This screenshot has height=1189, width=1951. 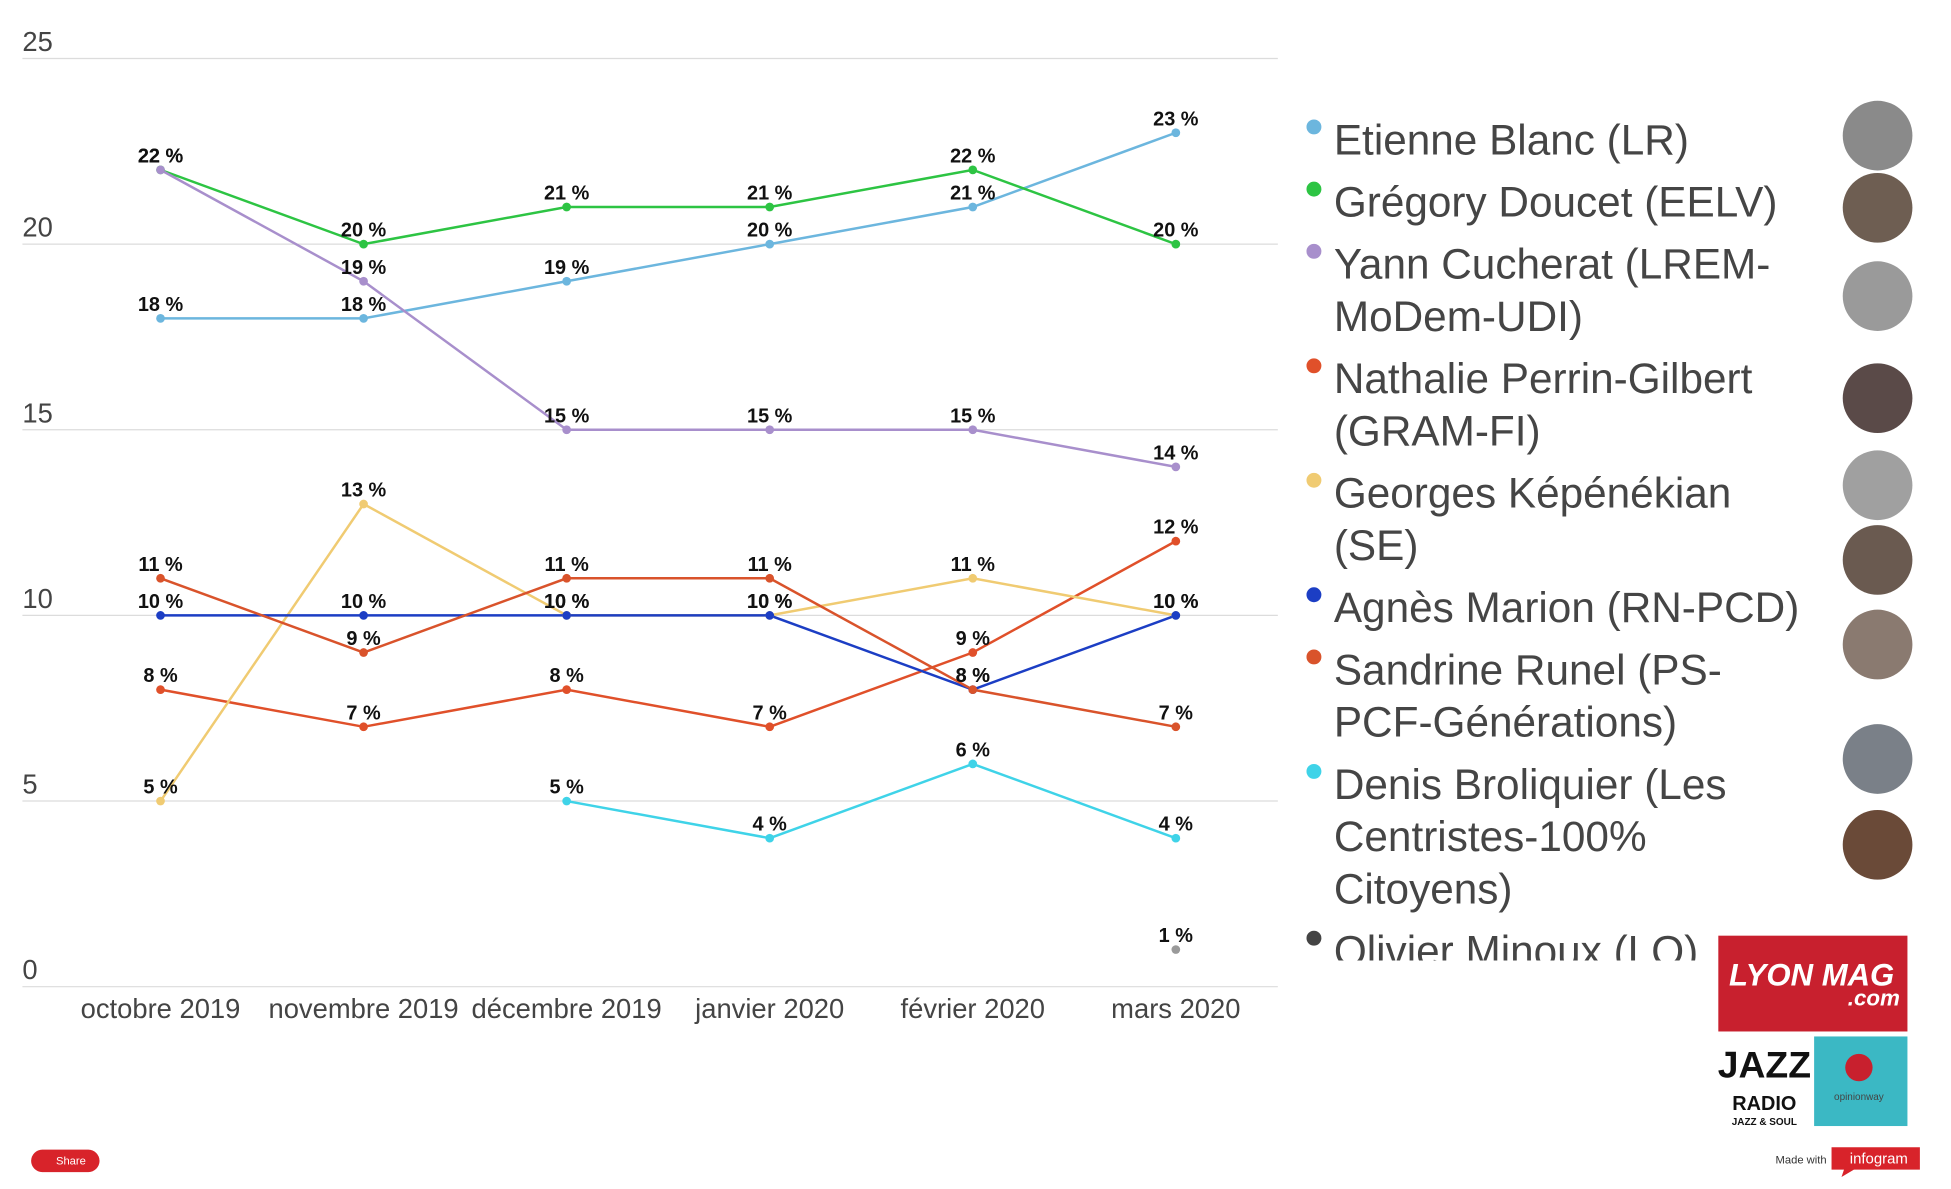 What do you see at coordinates (1176, 713) in the screenshot?
I see `data-label: 7 %` at bounding box center [1176, 713].